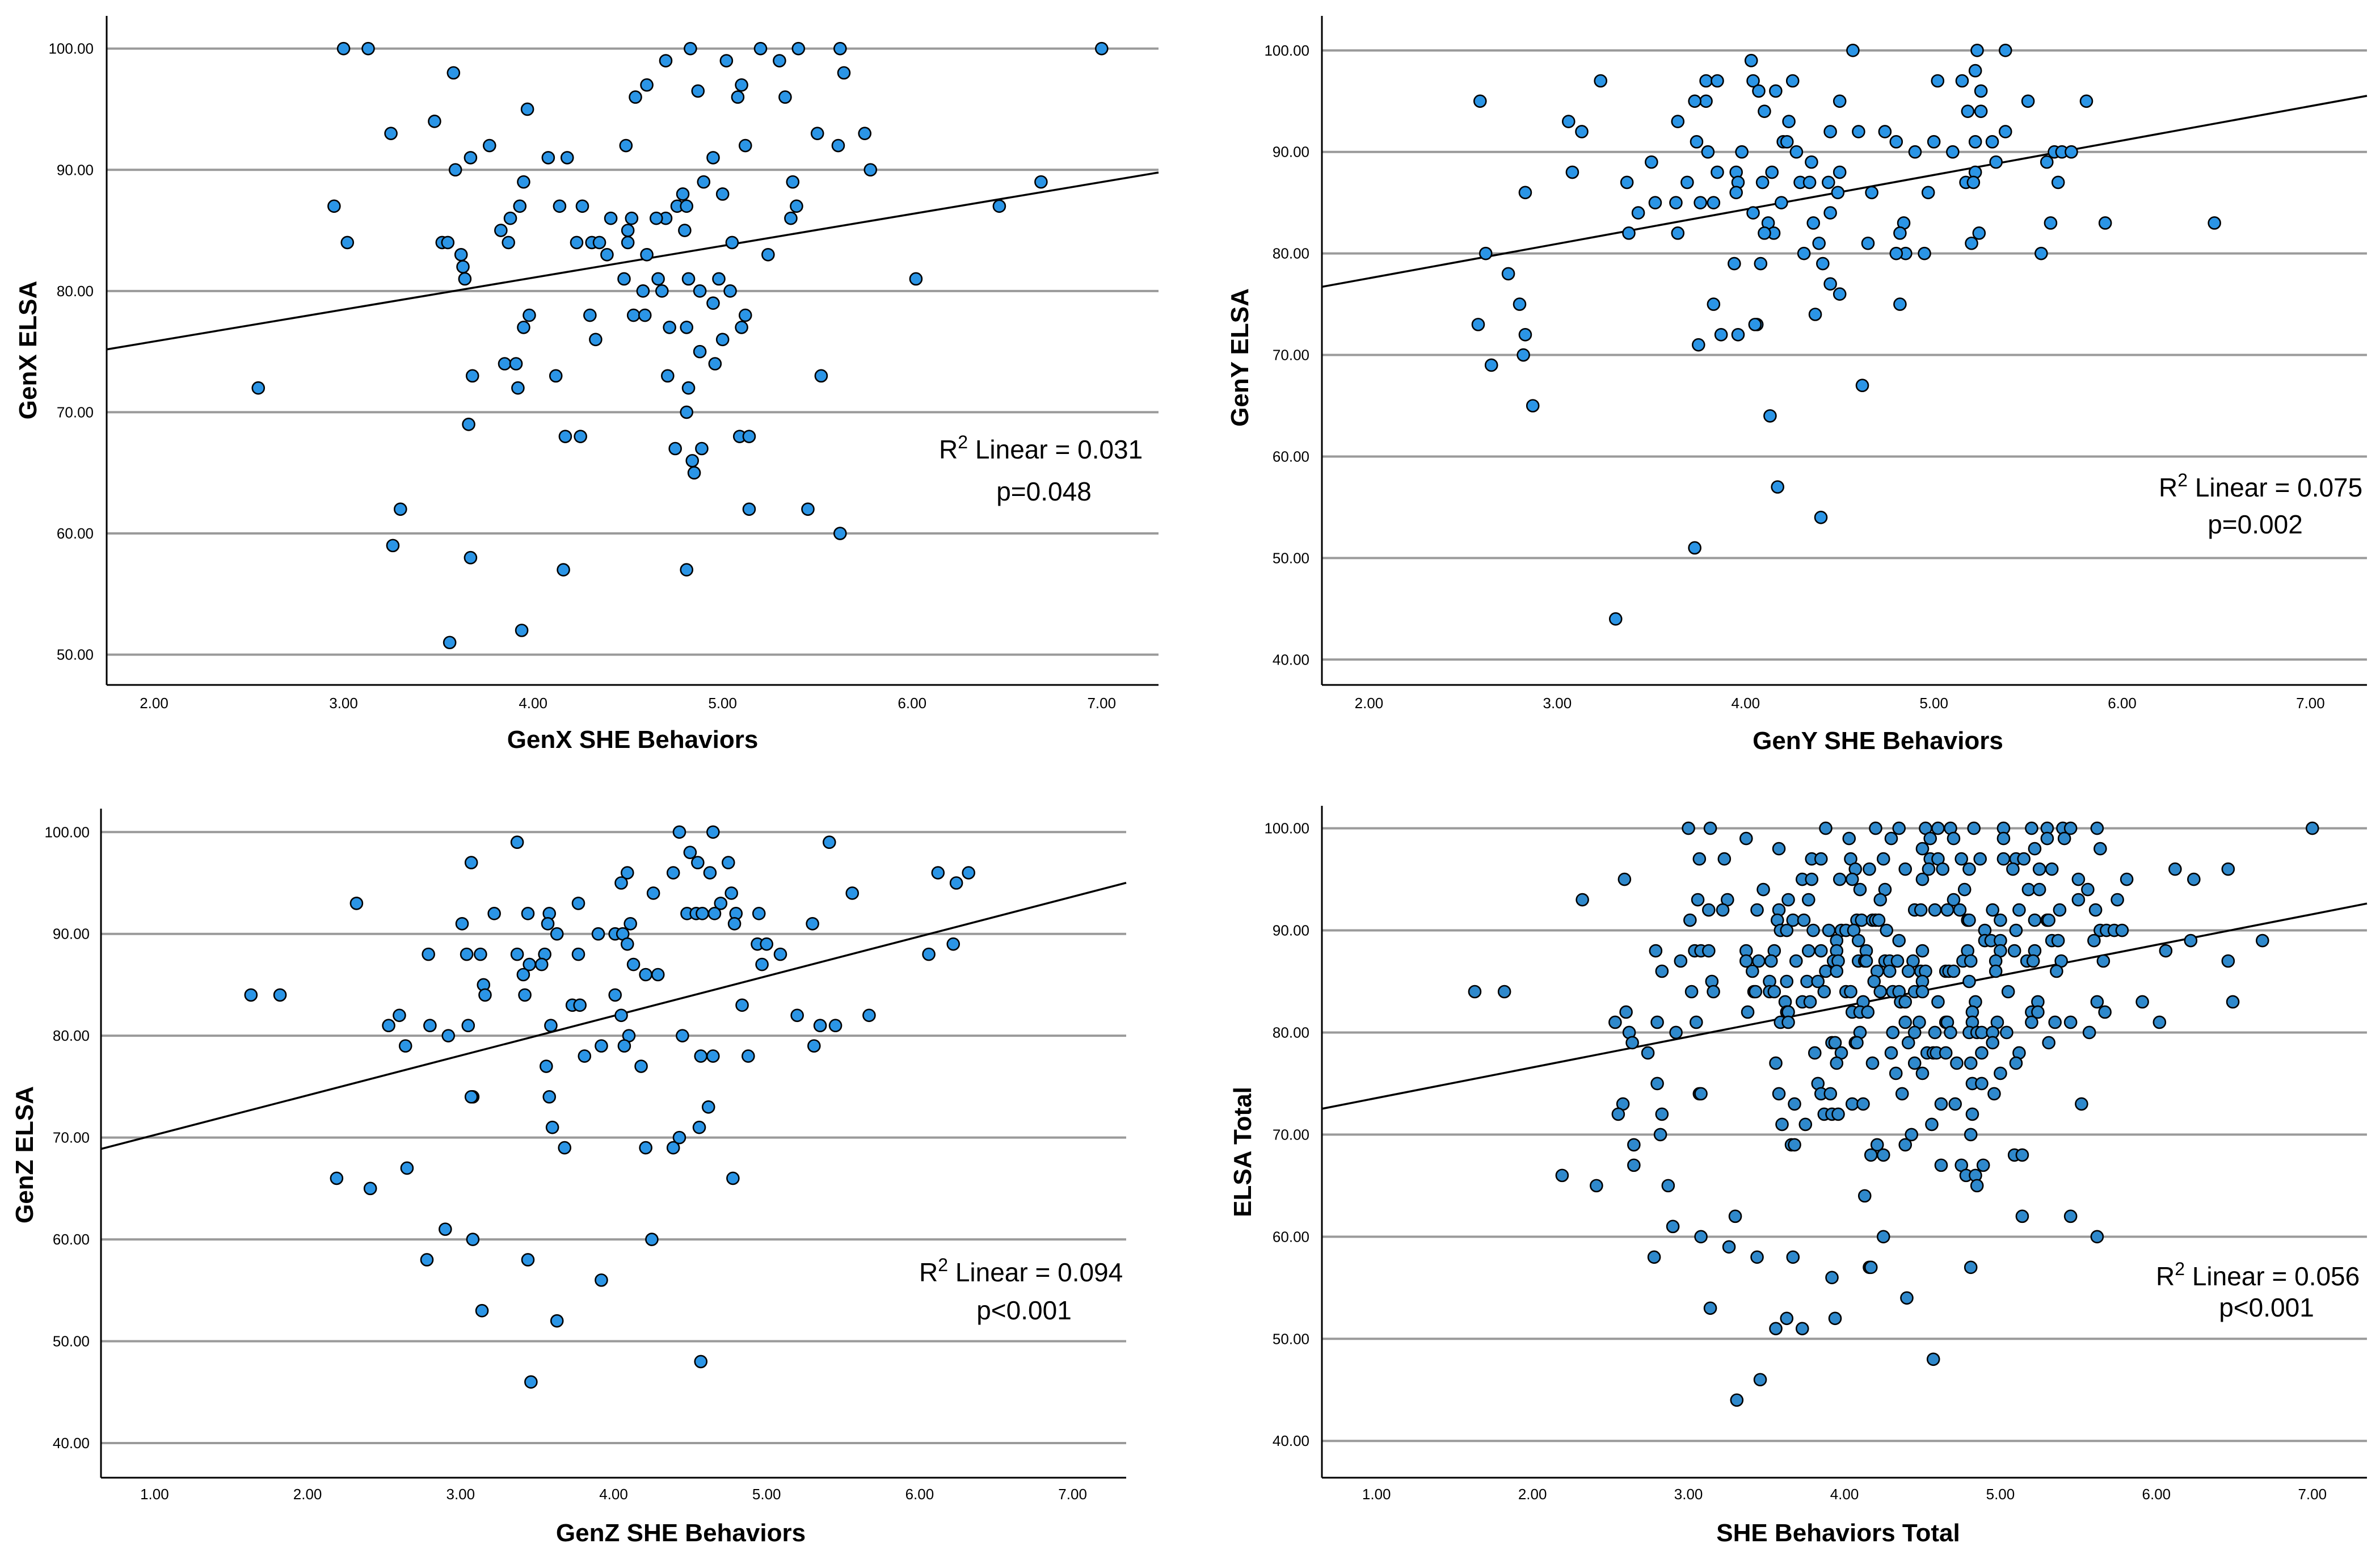 Image resolution: width=2380 pixels, height=1556 pixels. I want to click on x-tick-label: 7.00, so click(2312, 1494).